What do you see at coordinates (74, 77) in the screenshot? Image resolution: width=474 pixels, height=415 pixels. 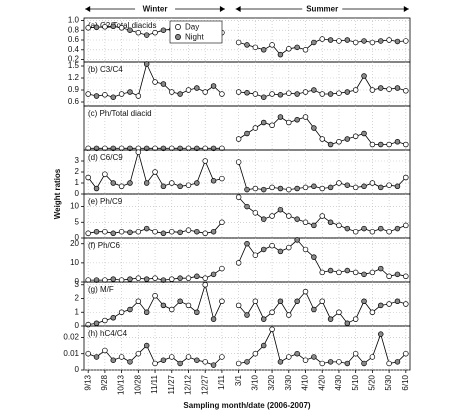 I see `y-tick-label: 1.2` at bounding box center [74, 77].